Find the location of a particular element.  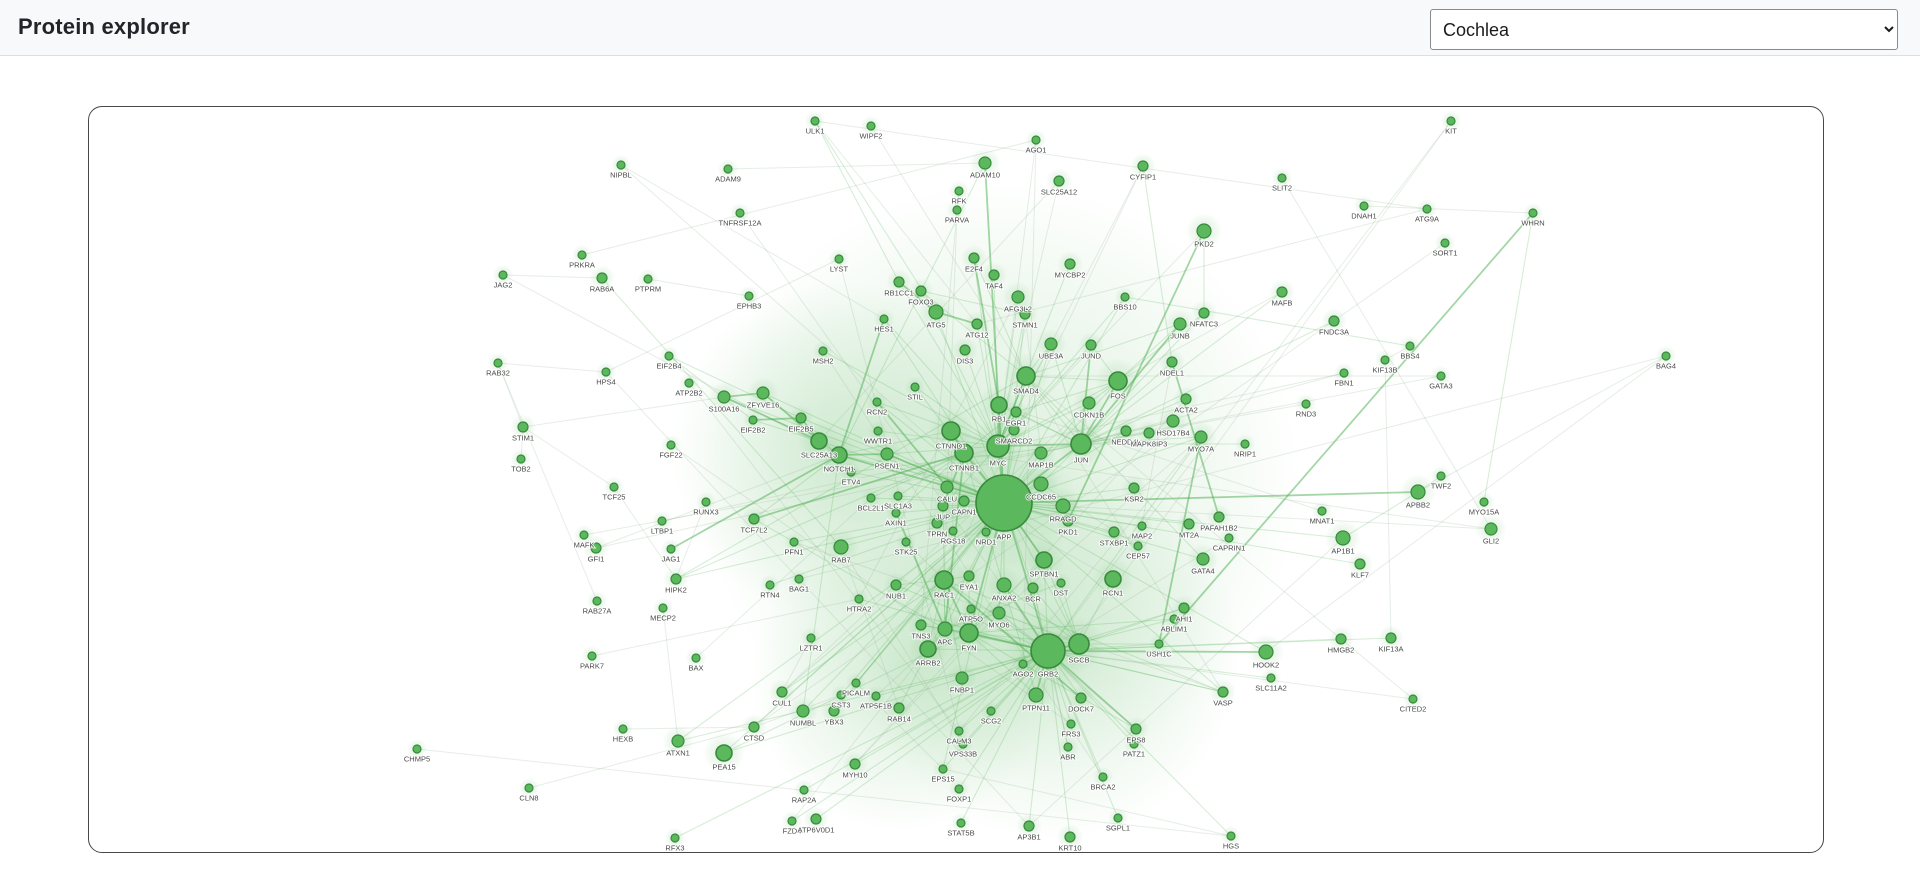

protein-node-RAB14 is located at coordinates (899, 708).